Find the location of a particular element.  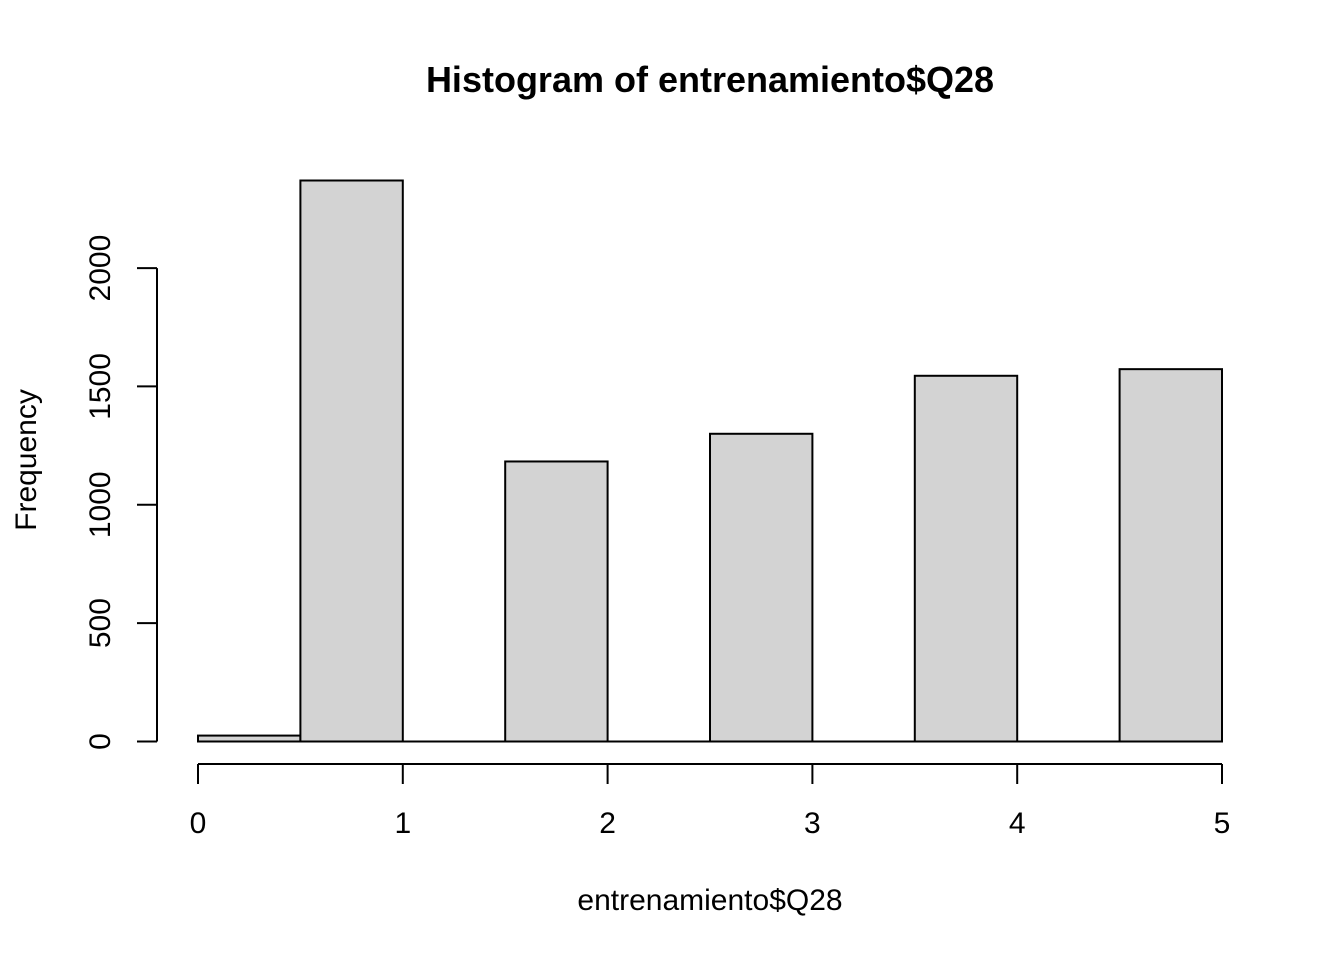

x-axis-title: entrenamiento$Q28 is located at coordinates (709, 900).